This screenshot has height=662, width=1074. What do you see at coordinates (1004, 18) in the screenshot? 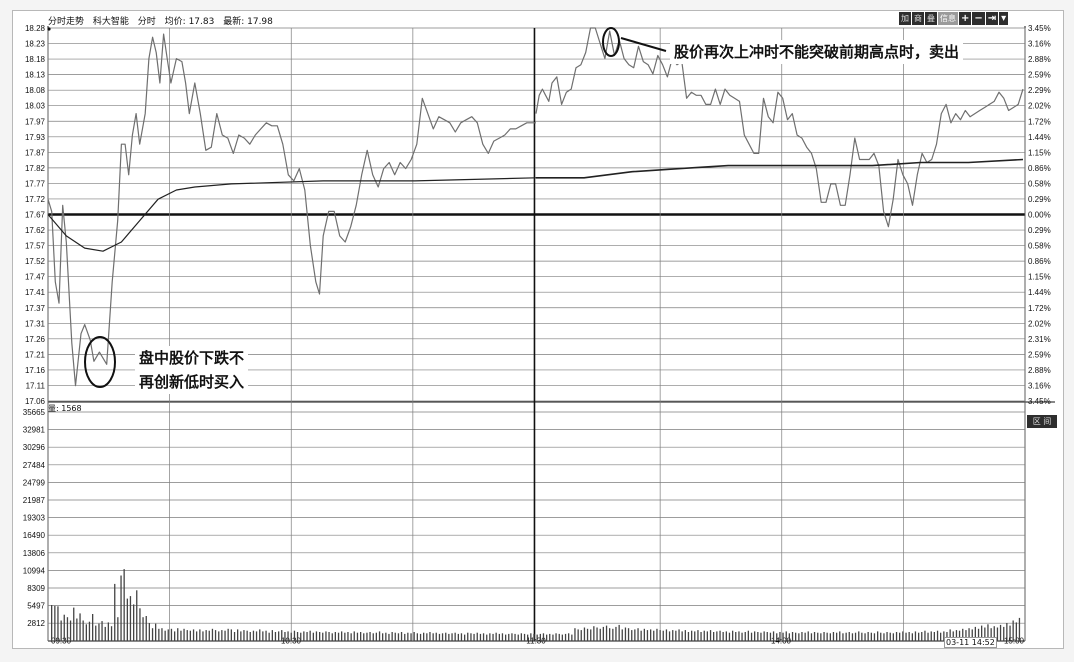
I see `menu-dropdown-icon: ▾` at bounding box center [1004, 18].